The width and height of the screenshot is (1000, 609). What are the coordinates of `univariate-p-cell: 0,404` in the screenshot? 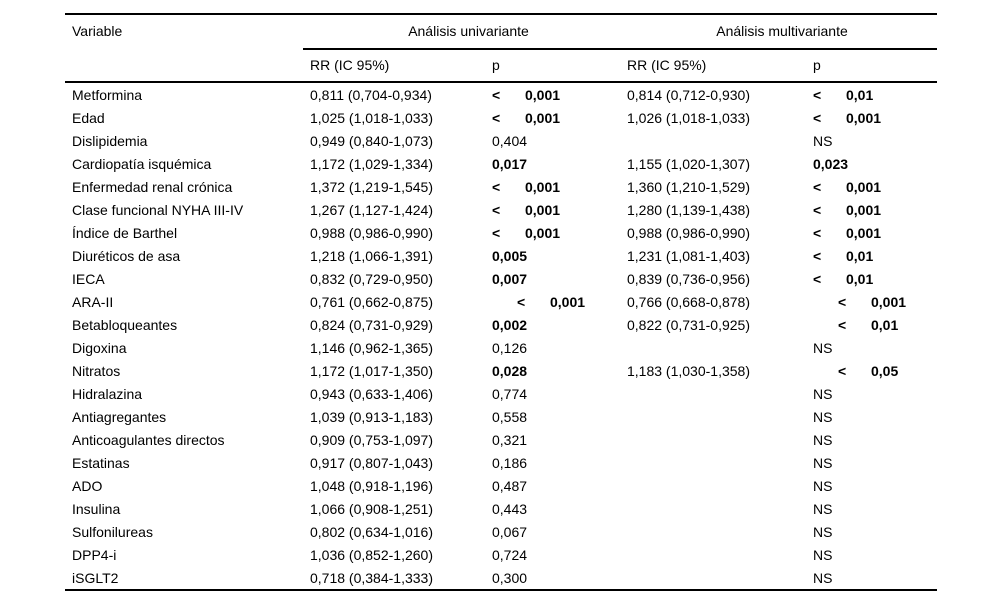 It's located at (559, 141).